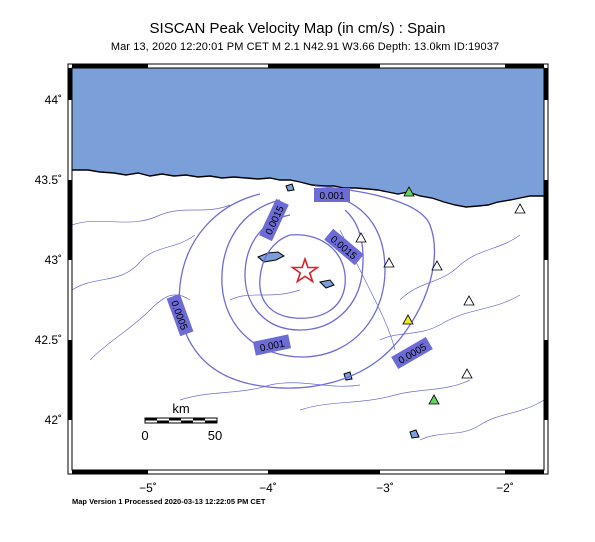 This screenshot has width=595, height=542. What do you see at coordinates (440, 295) in the screenshot?
I see `stations` at bounding box center [440, 295].